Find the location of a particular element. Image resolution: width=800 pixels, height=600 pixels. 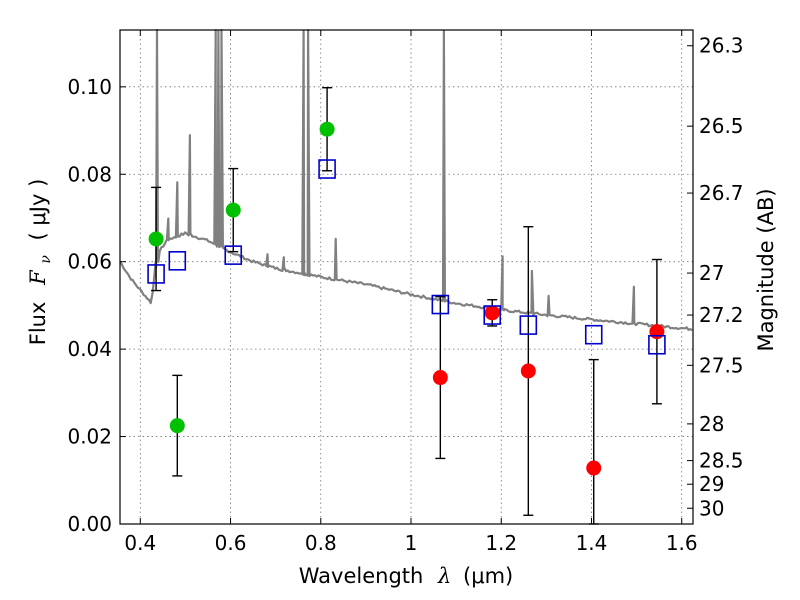

x-axis-title-symbol: λ is located at coordinates (444, 576).